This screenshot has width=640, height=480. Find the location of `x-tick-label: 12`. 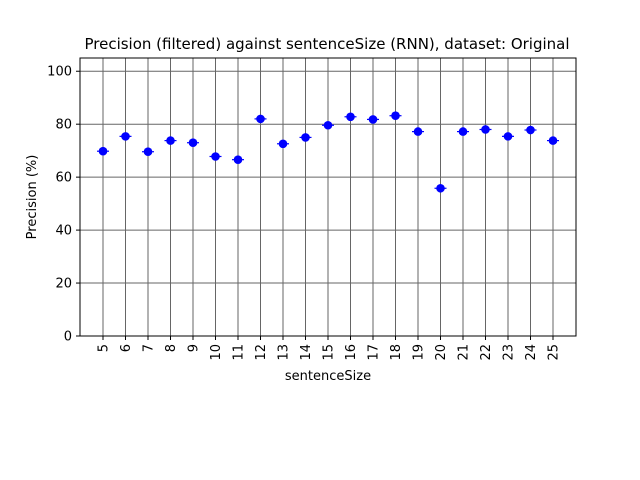

x-tick-label: 12 is located at coordinates (261, 352).